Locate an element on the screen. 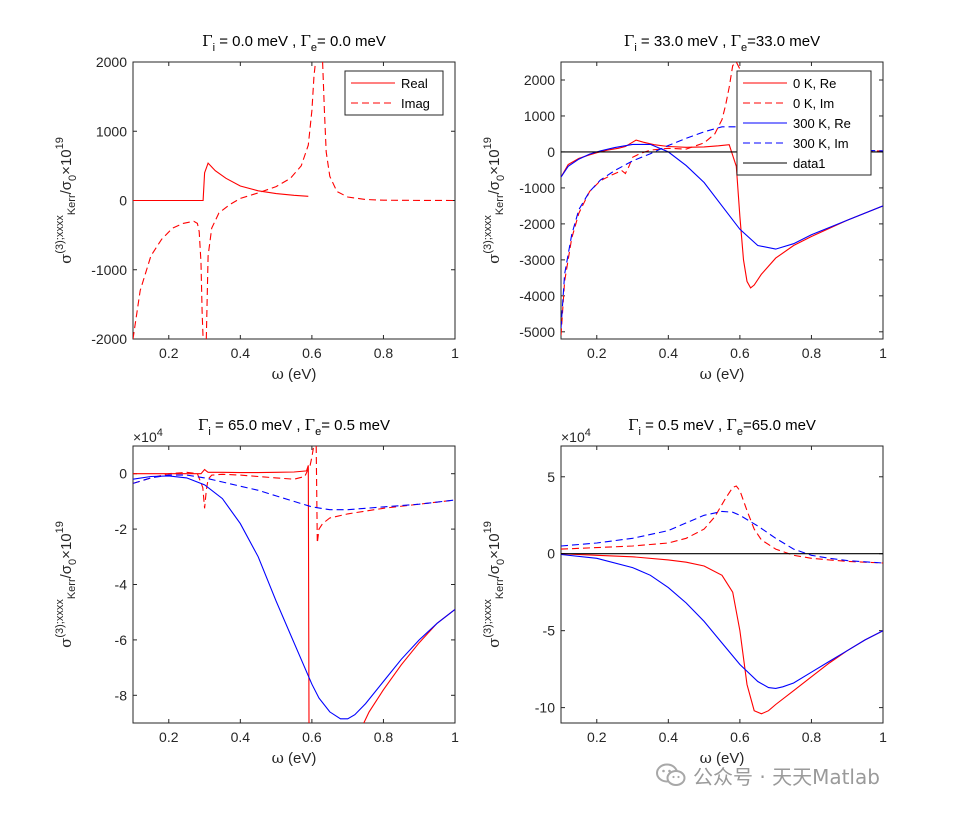  y-tick-label: -5 is located at coordinates (549, 631).